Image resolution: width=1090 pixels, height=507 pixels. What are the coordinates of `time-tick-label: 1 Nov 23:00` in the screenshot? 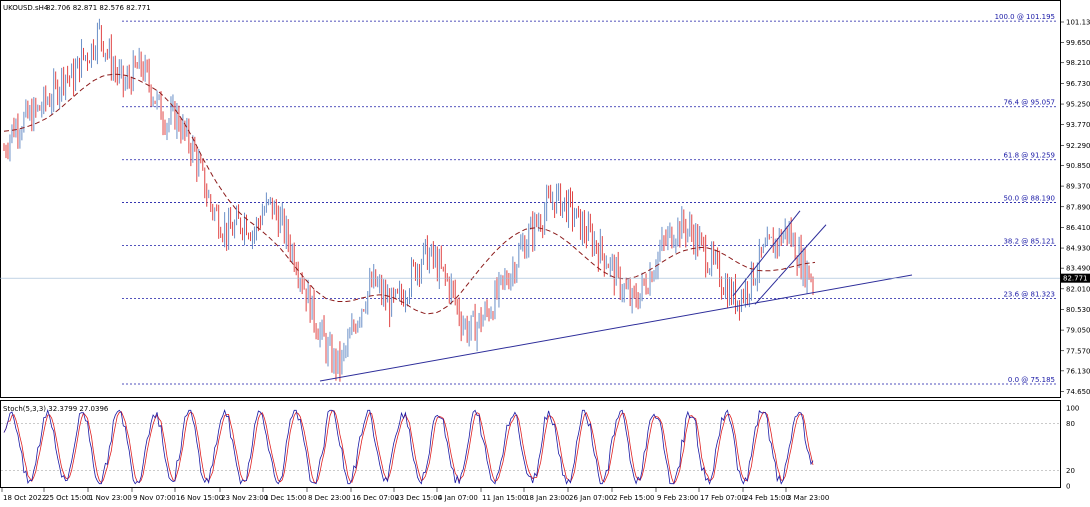 It's located at (110, 498).